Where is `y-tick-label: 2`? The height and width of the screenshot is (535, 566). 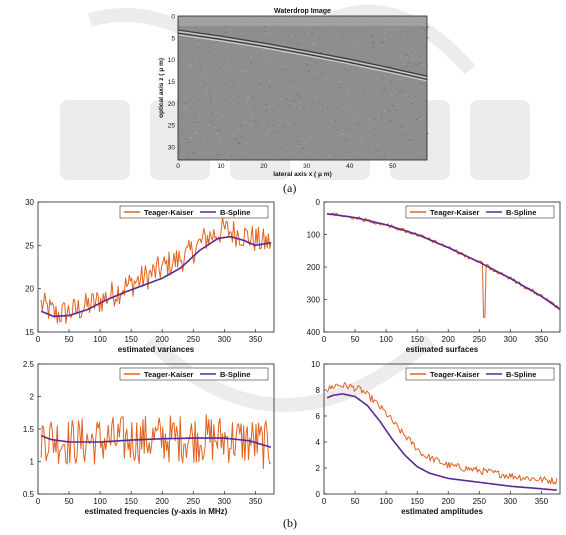 y-tick-label: 2 is located at coordinates (318, 468).